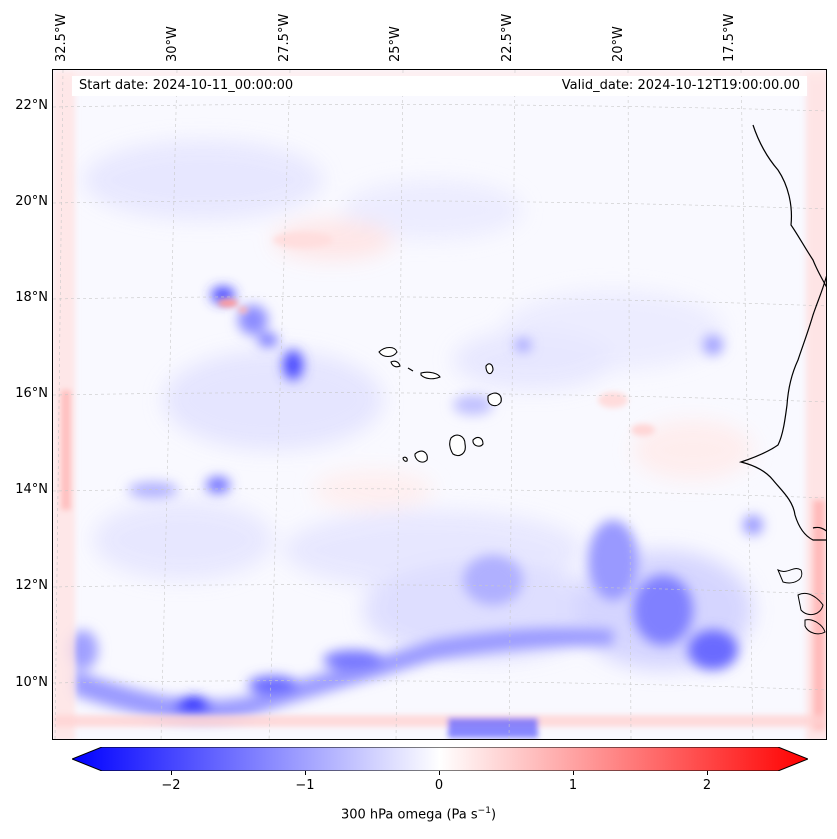 The height and width of the screenshot is (839, 837). Describe the element at coordinates (186, 85) in the screenshot. I see `start-date-label: Start date: 2024-10-11_00:00:00` at that location.